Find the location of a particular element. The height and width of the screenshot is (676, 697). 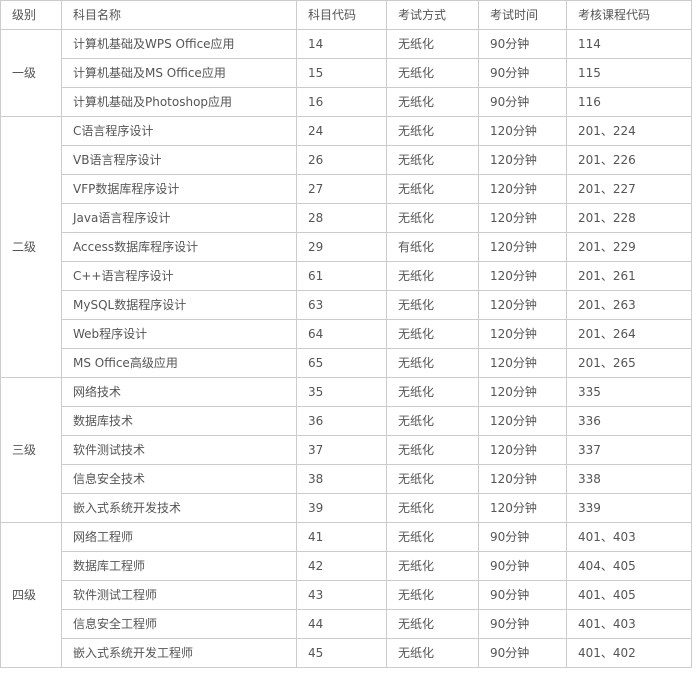

column-header-level: 级别 is located at coordinates (31, 15).